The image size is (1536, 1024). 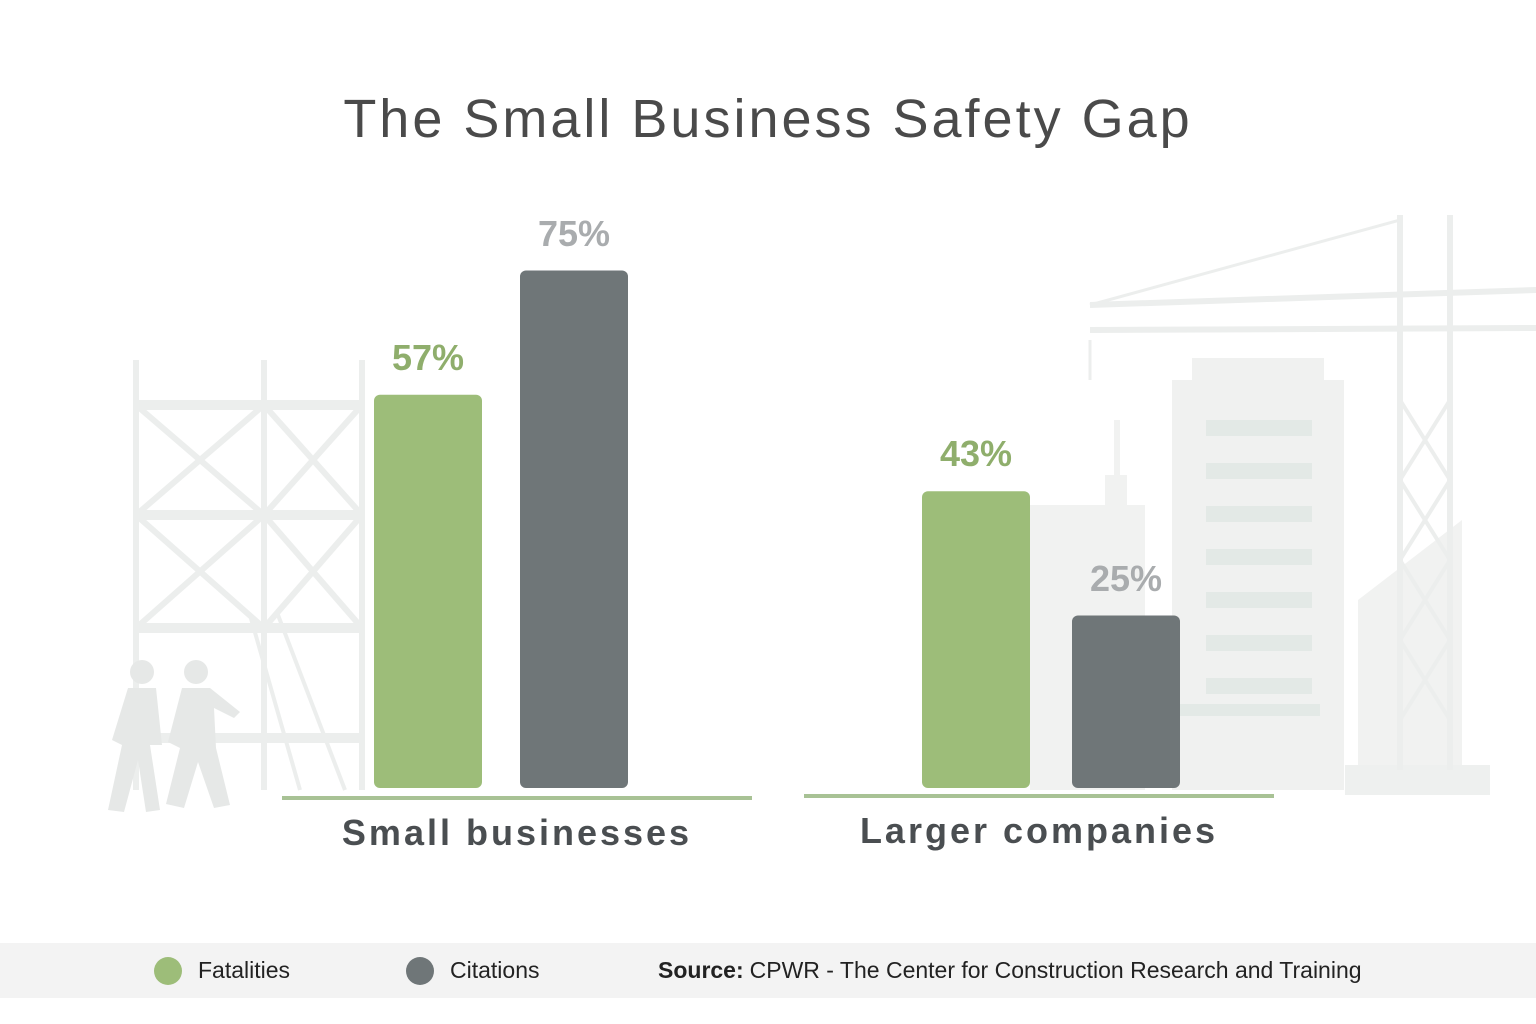 What do you see at coordinates (976, 454) in the screenshot?
I see `value-label-fatalities-larger-companies: 43%` at bounding box center [976, 454].